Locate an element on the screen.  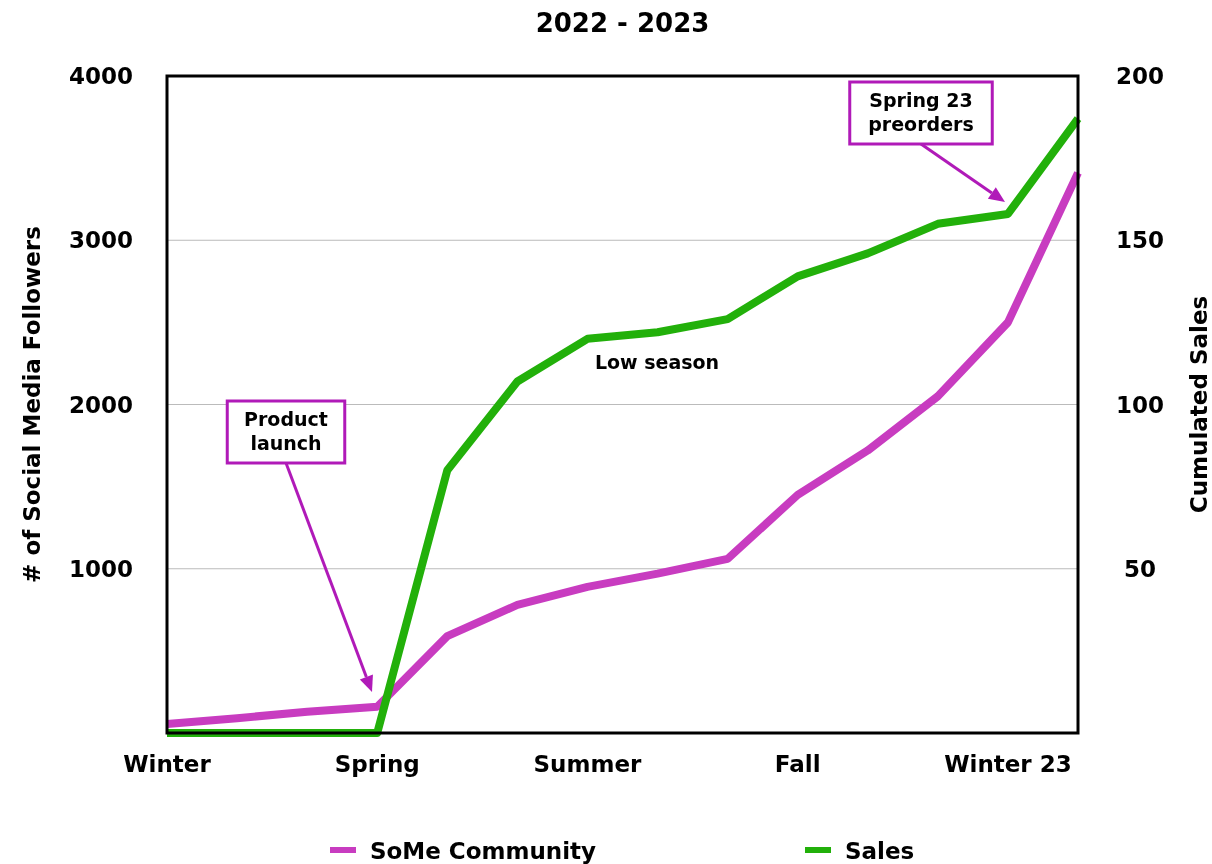
x-tick-label: Winter 23 is located at coordinates (1008, 764).